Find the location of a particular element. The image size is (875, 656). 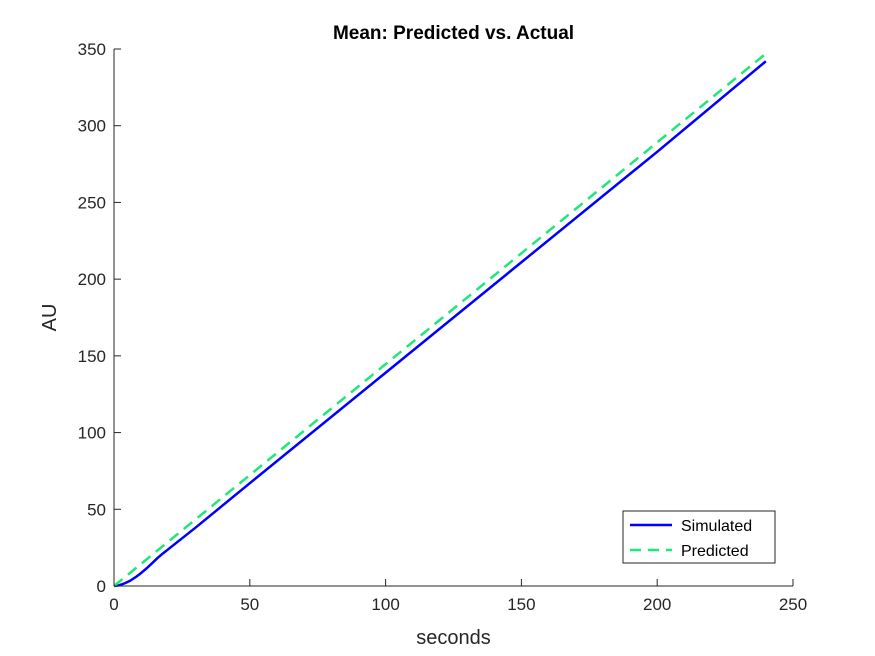

y-tick-label: 150 is located at coordinates (92, 356).